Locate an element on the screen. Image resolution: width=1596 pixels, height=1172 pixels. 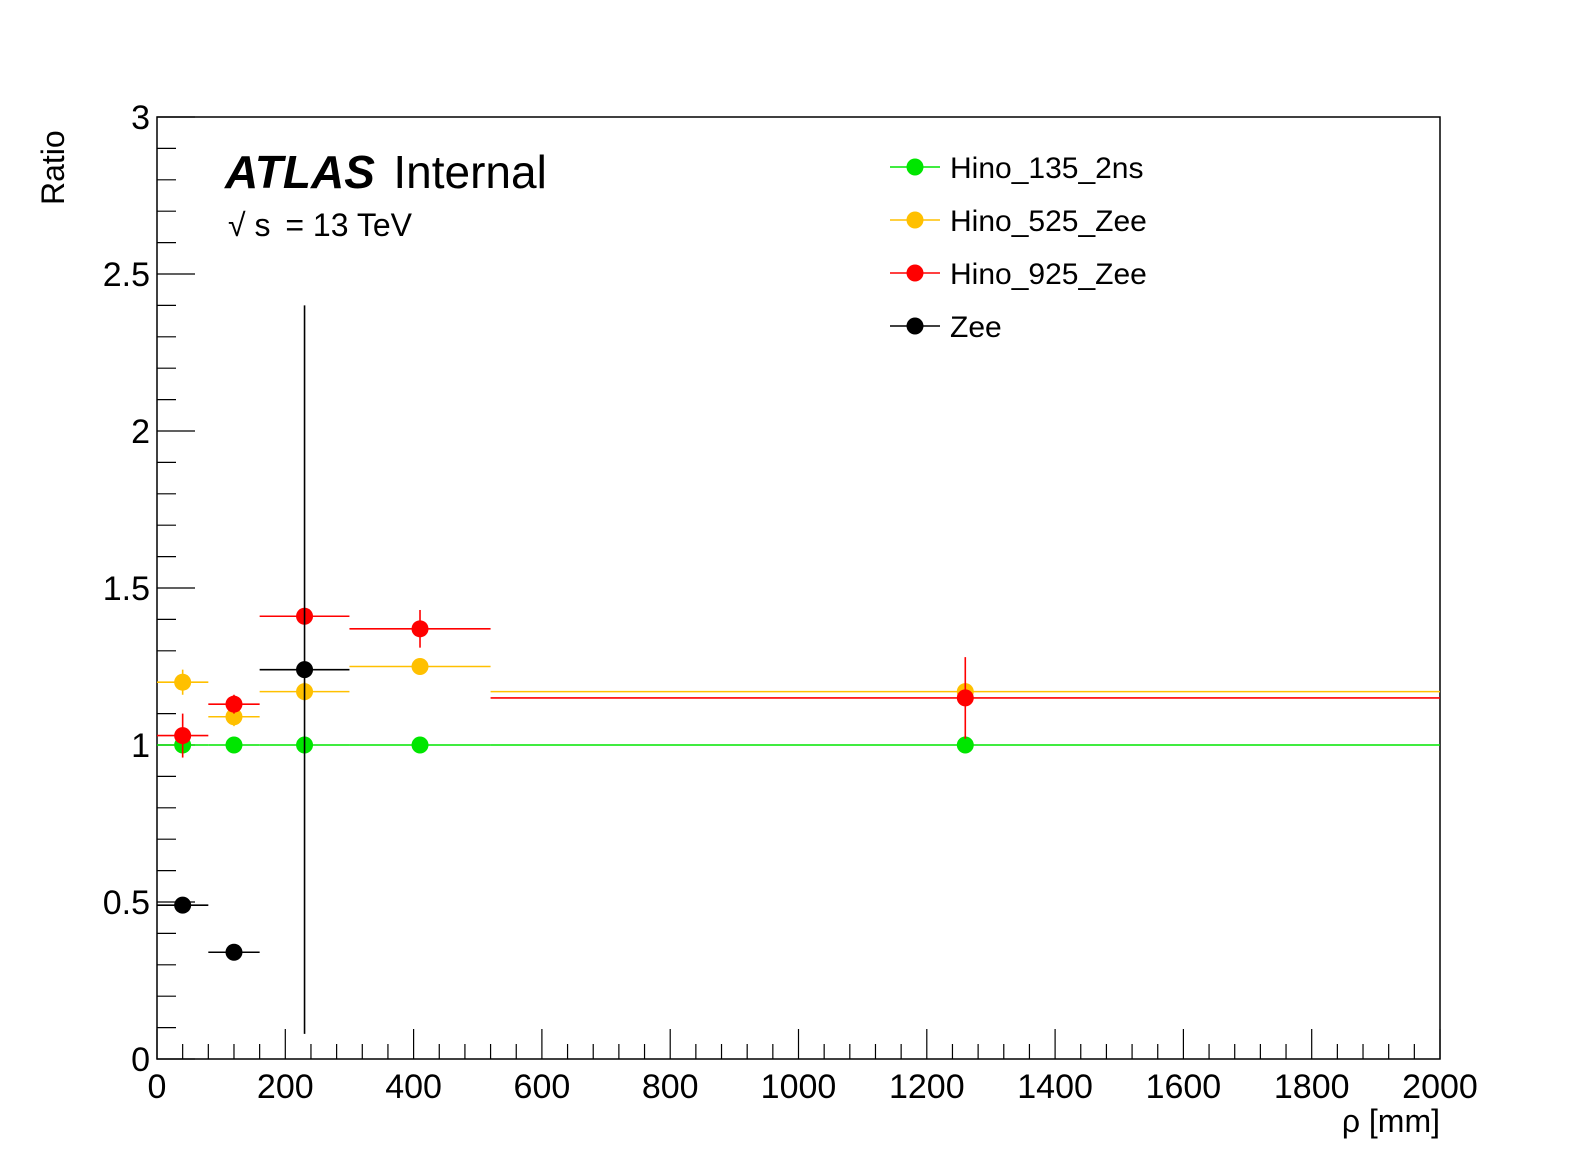
x-axis-title: ρ [mm] is located at coordinates (1391, 1121).